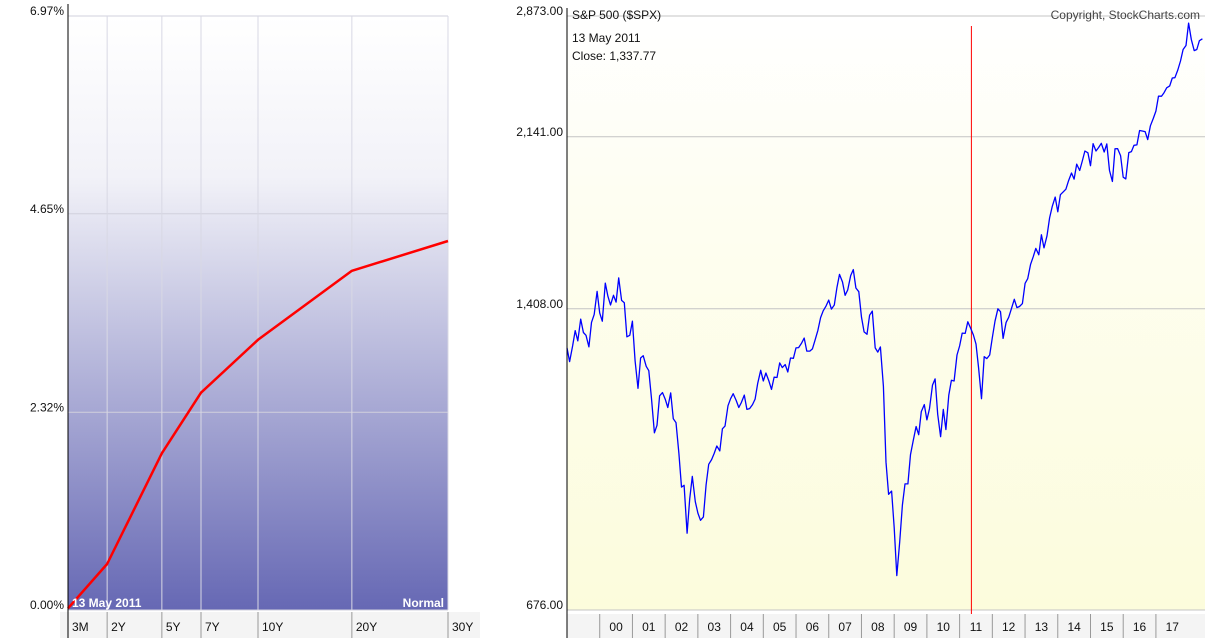 This screenshot has width=1207, height=638. Describe the element at coordinates (1107, 627) in the screenshot. I see `x-tick-label: 15` at that location.